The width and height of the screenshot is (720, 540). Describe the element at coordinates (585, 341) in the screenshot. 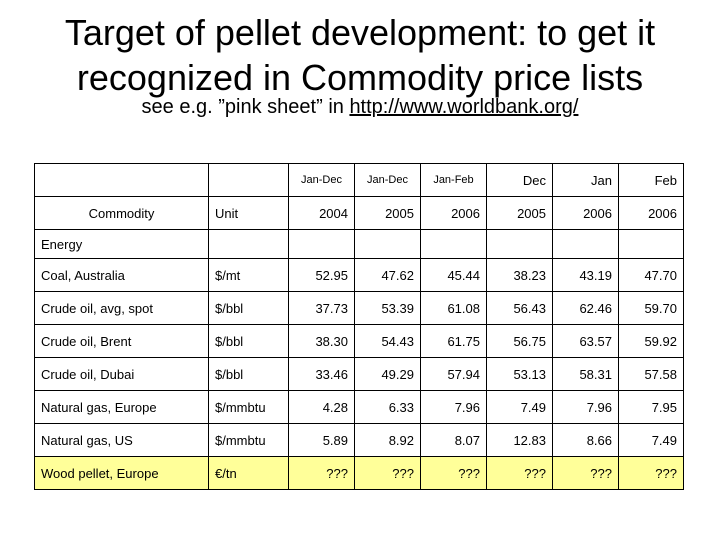

I see `price-cell: 63.57` at that location.